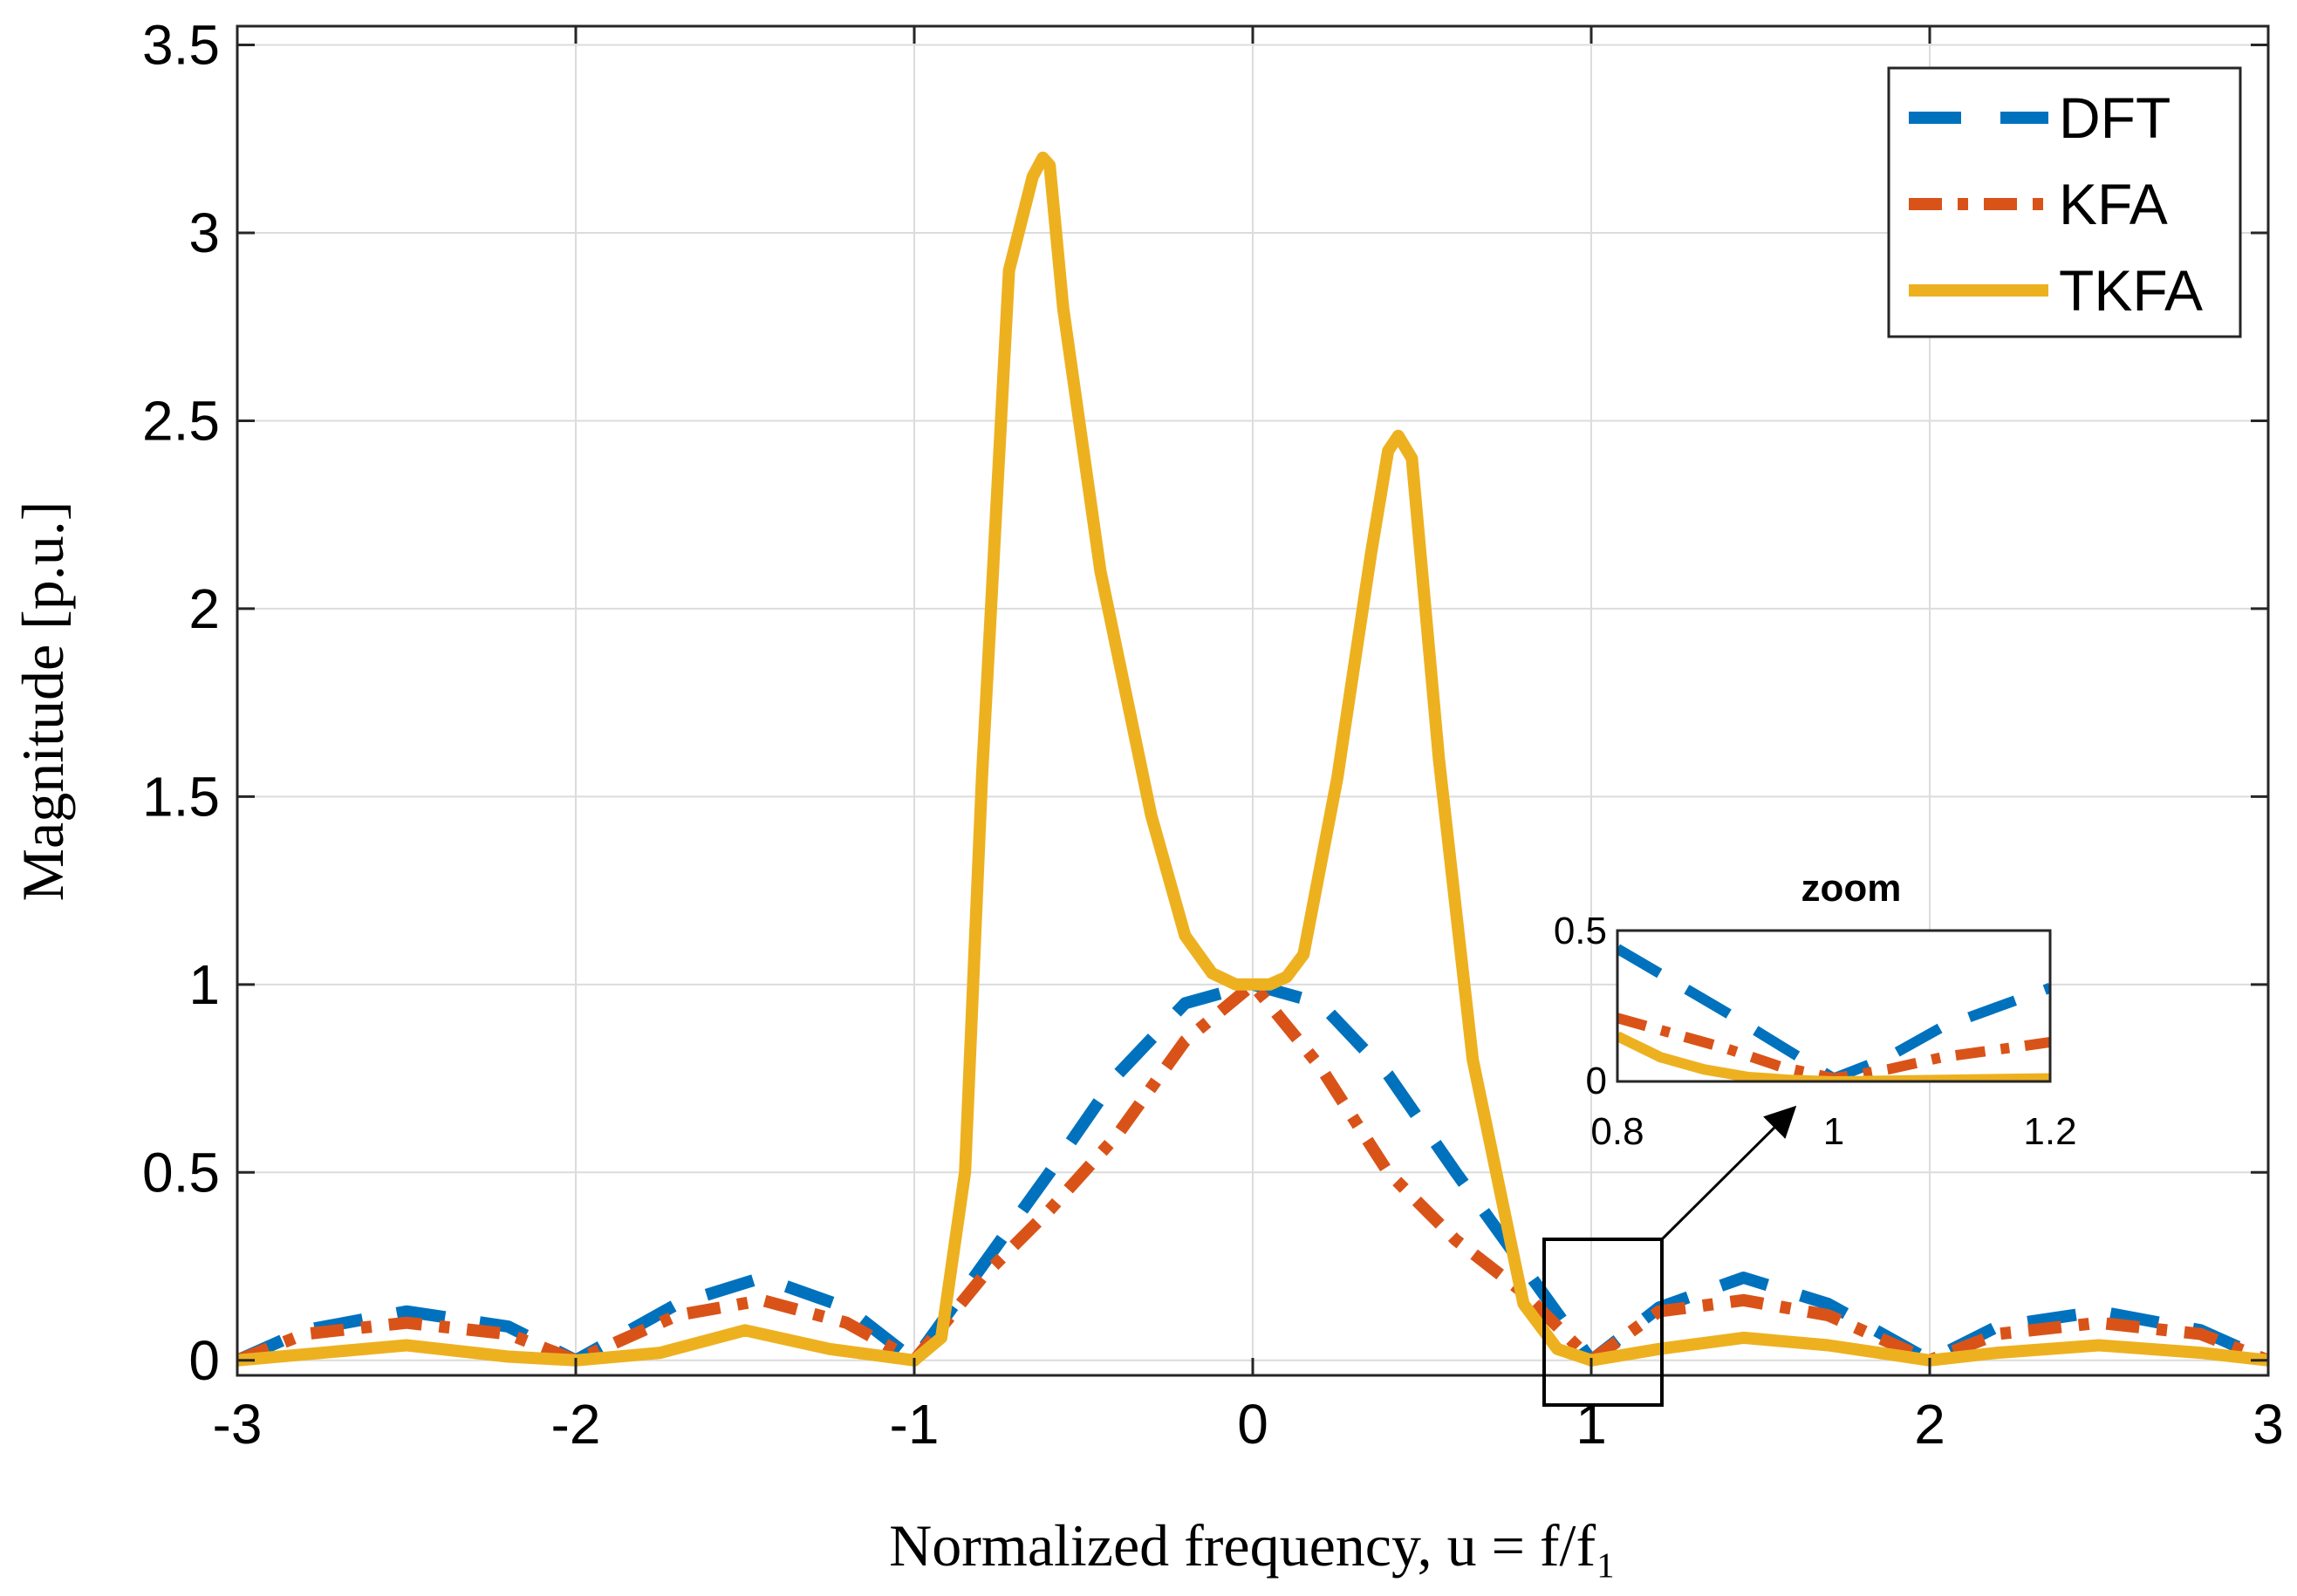  What do you see at coordinates (181, 1172) in the screenshot?
I see `y-tick-label: 0.5` at bounding box center [181, 1172].